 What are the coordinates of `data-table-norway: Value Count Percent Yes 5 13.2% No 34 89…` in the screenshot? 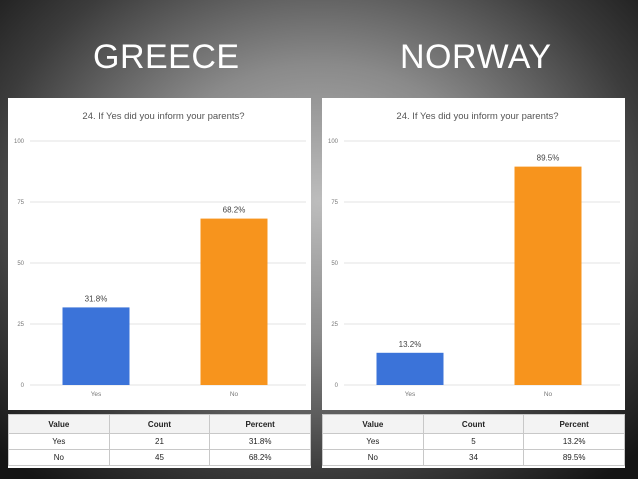 It's located at (473, 440).